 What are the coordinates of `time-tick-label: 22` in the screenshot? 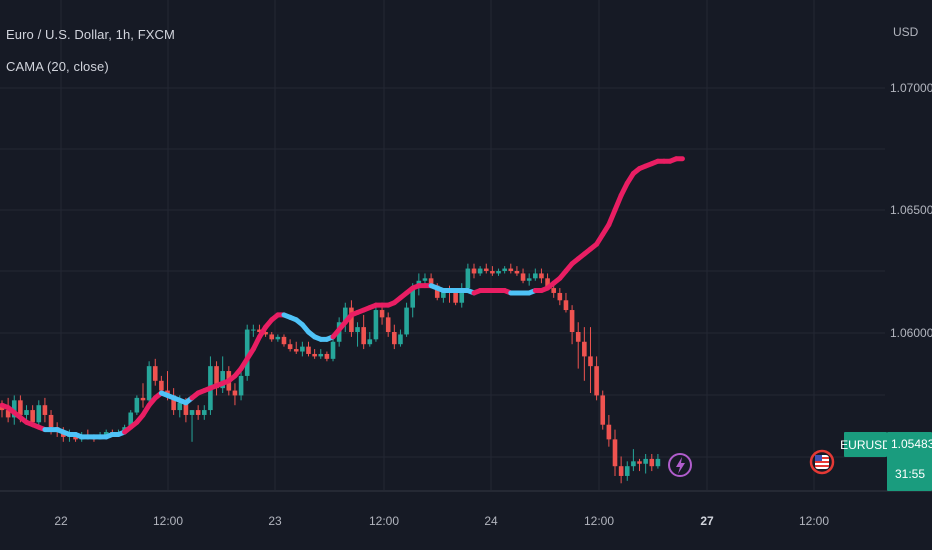 It's located at (61, 521).